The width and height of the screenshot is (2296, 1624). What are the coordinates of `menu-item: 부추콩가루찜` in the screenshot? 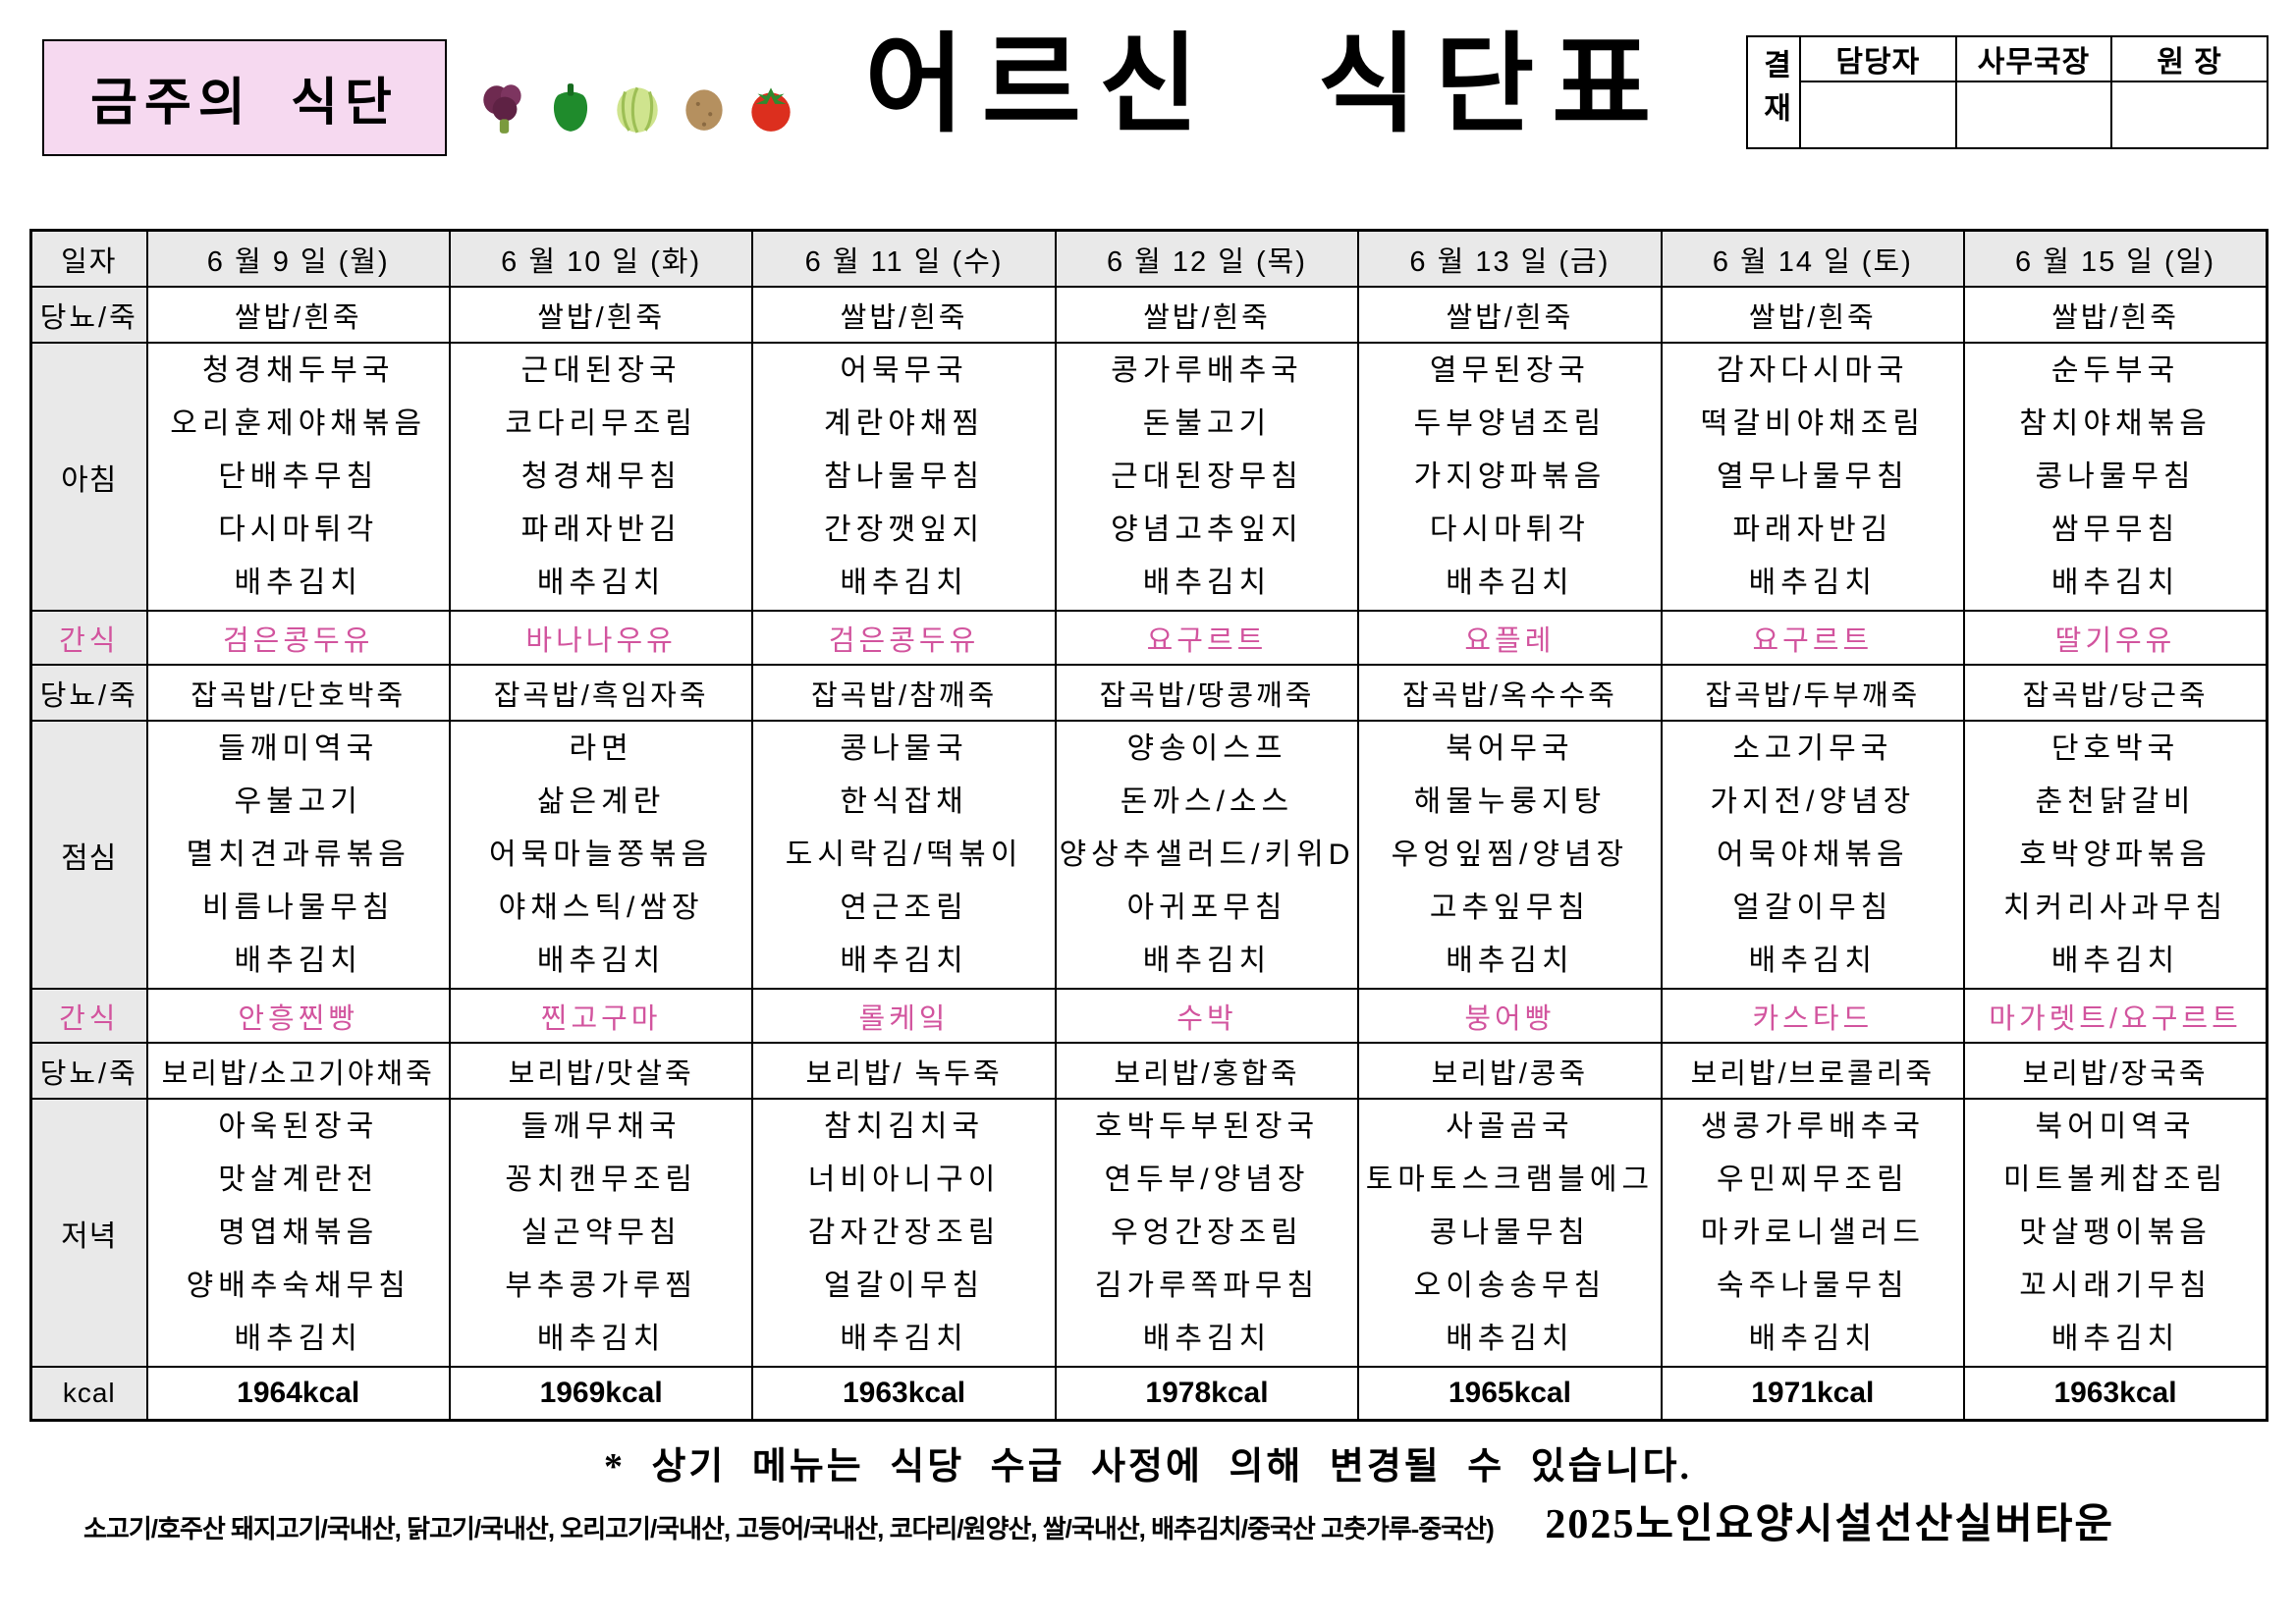 It's located at (601, 1285).